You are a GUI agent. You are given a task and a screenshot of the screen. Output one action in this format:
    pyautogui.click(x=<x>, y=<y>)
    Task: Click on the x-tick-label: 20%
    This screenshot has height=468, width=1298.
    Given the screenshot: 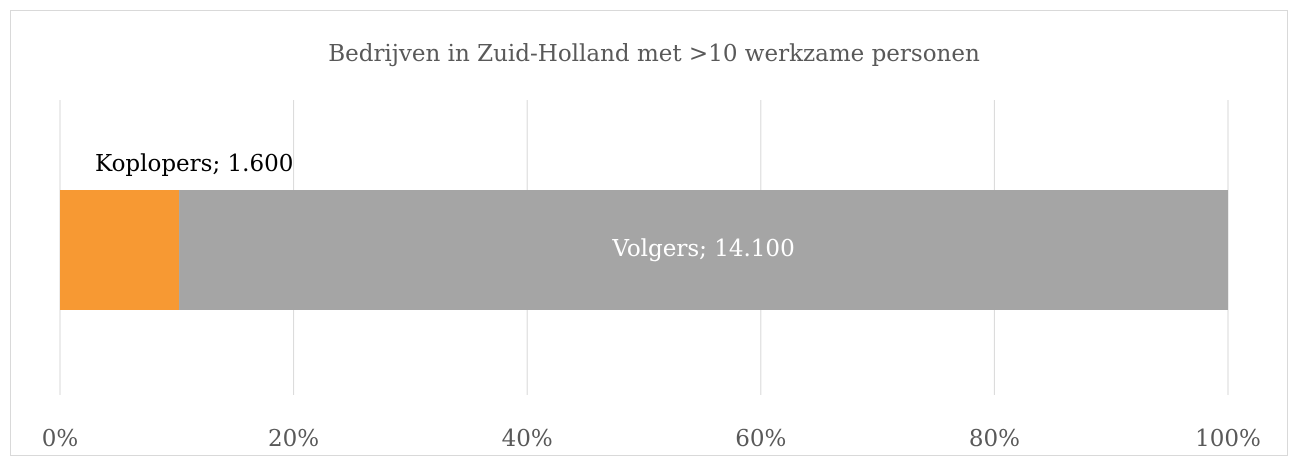 What is the action you would take?
    pyautogui.click(x=293, y=439)
    